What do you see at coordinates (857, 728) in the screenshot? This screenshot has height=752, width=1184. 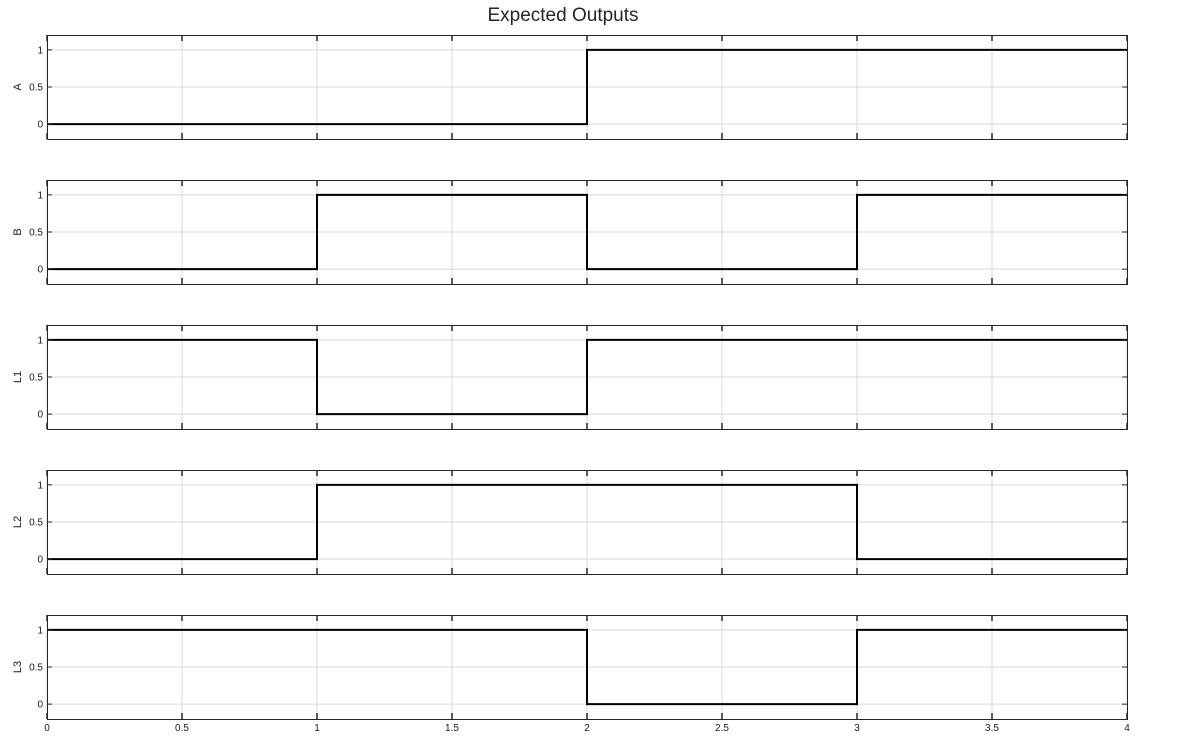 I see `x-tick-label: 3` at bounding box center [857, 728].